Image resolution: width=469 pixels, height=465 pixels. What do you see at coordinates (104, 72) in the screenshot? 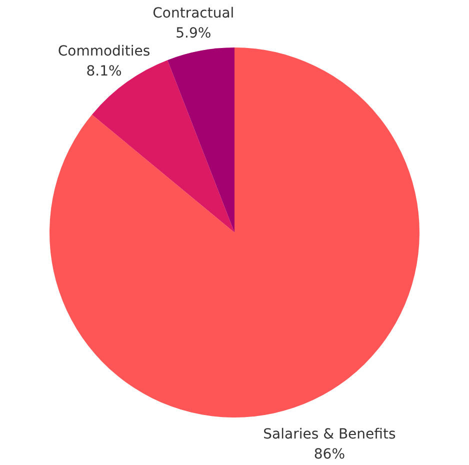
I see `data-label: 8.1%` at bounding box center [104, 72].